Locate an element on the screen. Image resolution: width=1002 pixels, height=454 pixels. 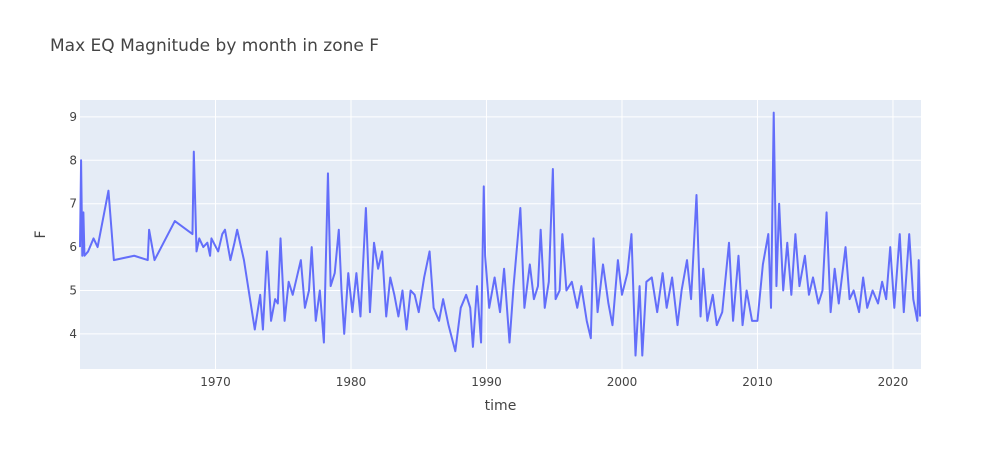
y-tick-label: 6 is located at coordinates (73, 247).